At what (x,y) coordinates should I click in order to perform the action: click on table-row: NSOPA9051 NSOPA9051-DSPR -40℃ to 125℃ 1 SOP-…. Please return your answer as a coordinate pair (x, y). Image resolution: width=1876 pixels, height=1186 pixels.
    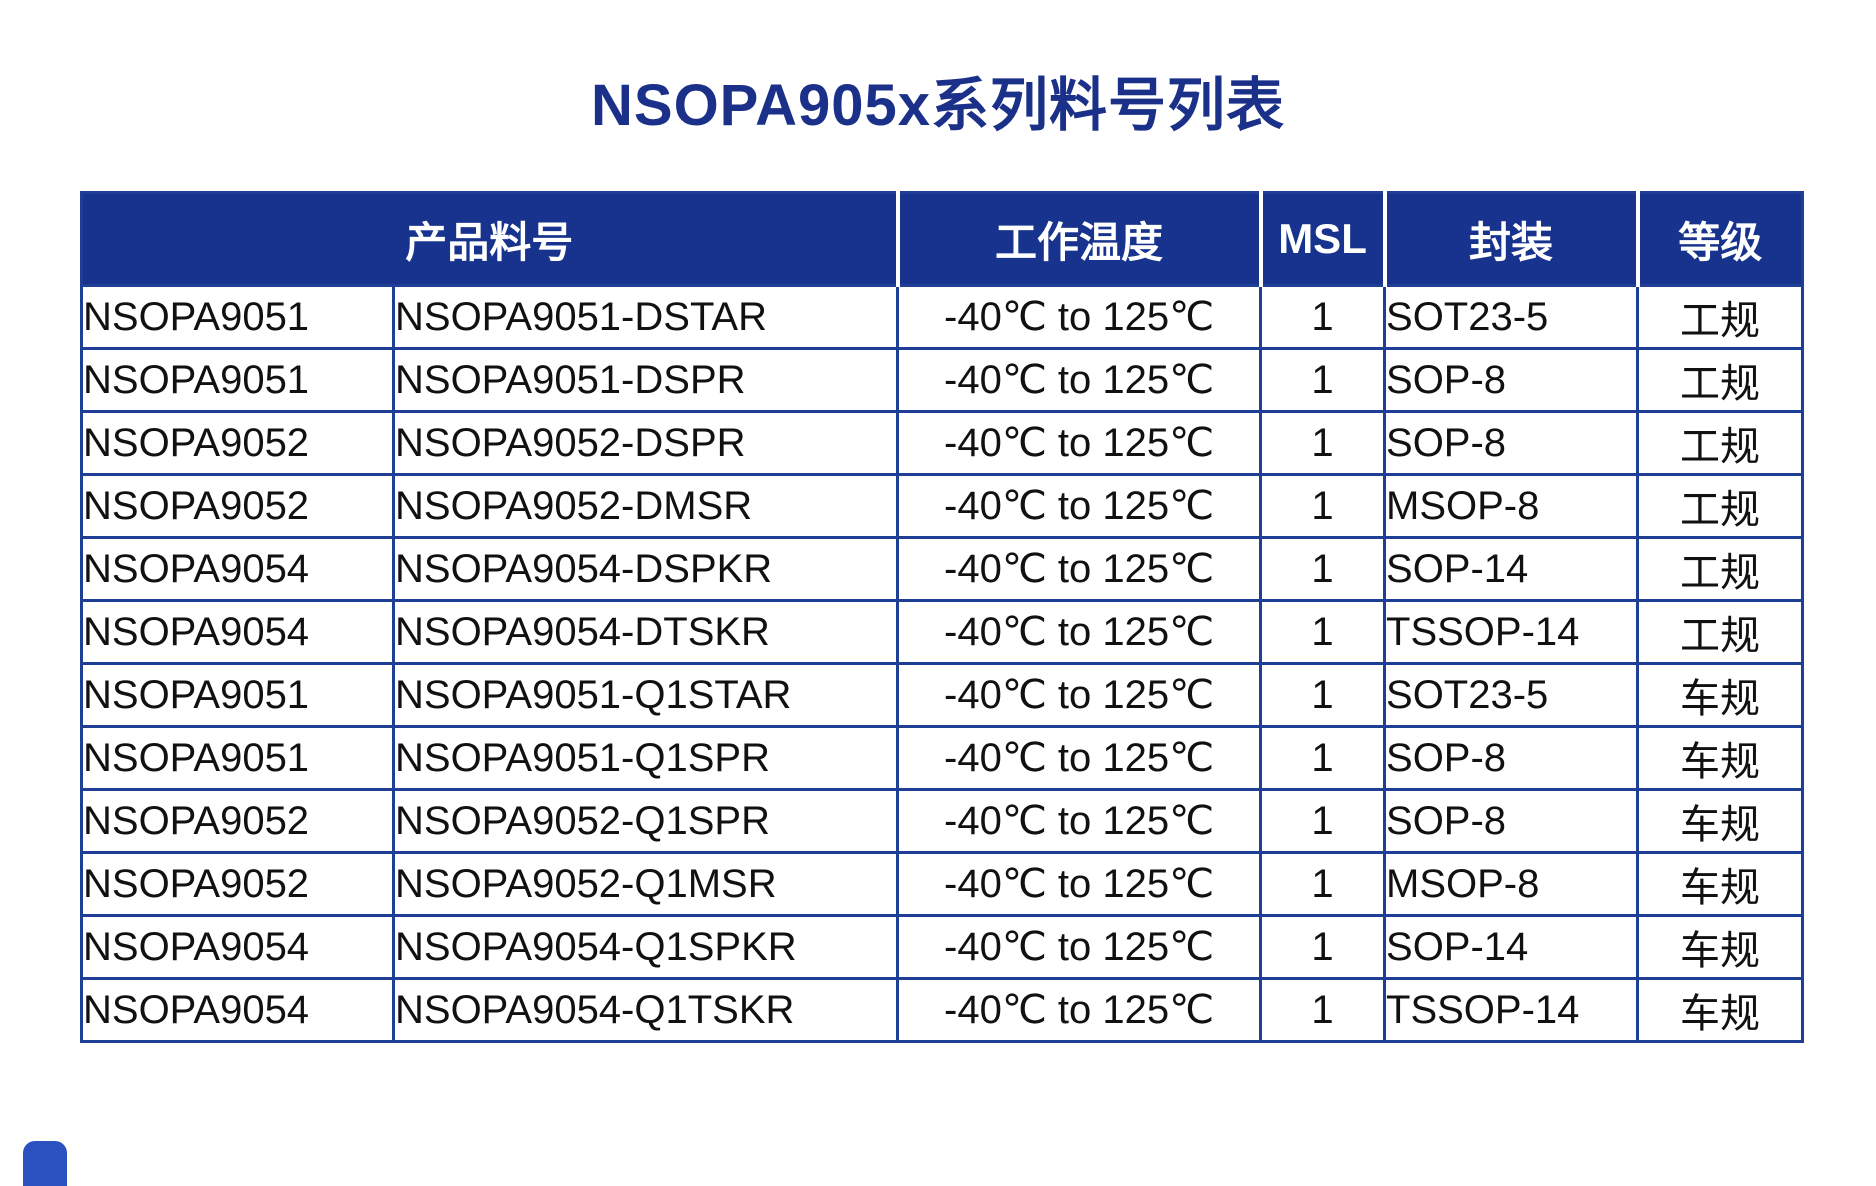
    Looking at the image, I should click on (942, 380).